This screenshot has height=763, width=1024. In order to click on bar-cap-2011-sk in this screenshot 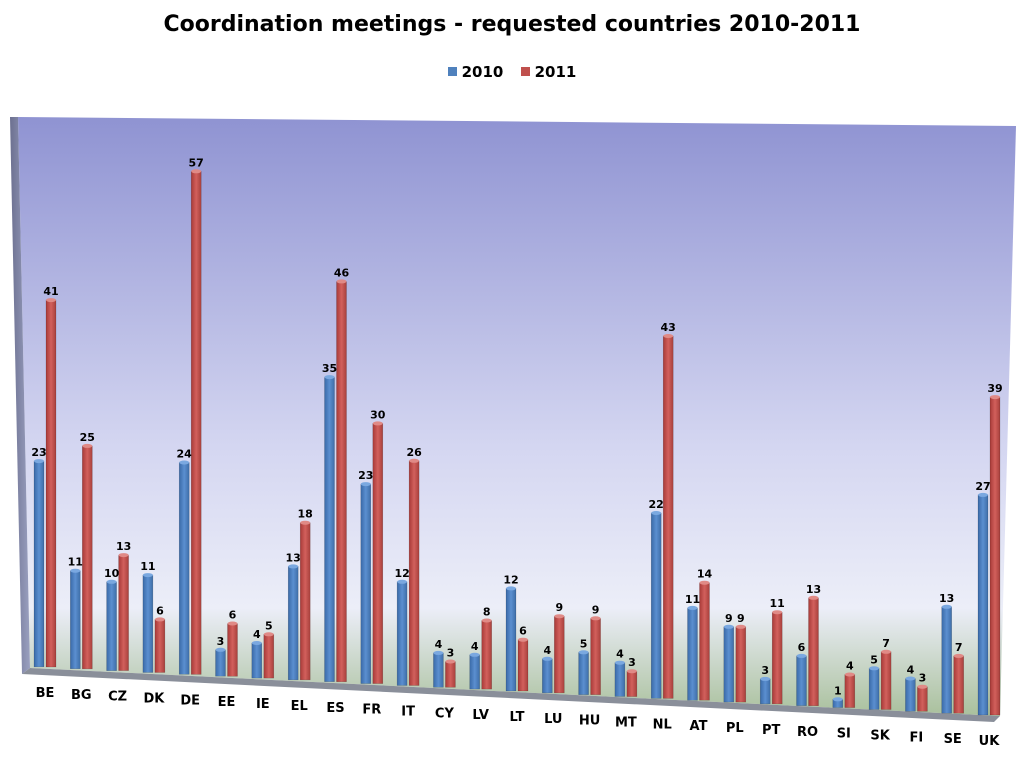, I will do `click(886, 651)`.